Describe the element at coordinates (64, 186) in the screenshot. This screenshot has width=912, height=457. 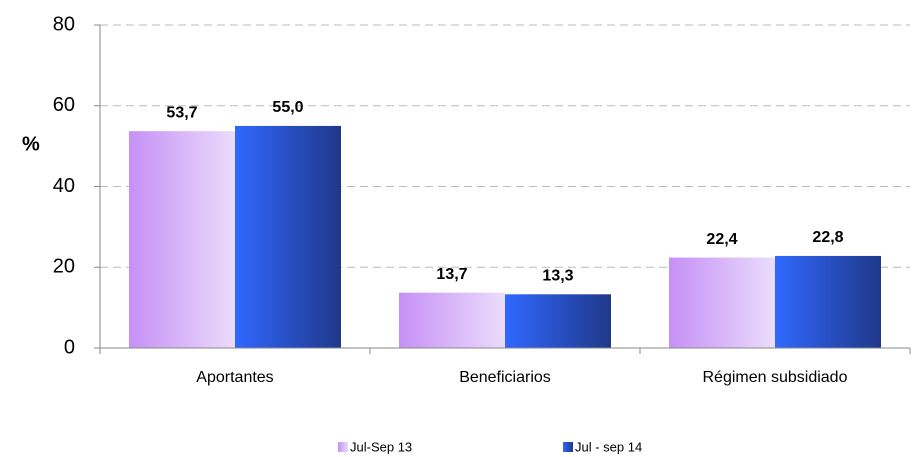
I see `y-tick-label: 40` at that location.